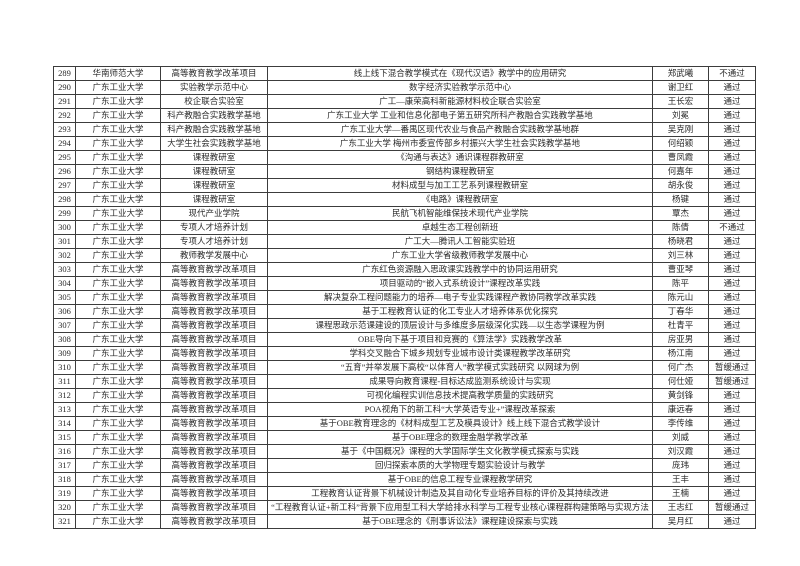  Describe the element at coordinates (460, 227) in the screenshot. I see `cell-title: 卓越生态工程创新班` at that location.